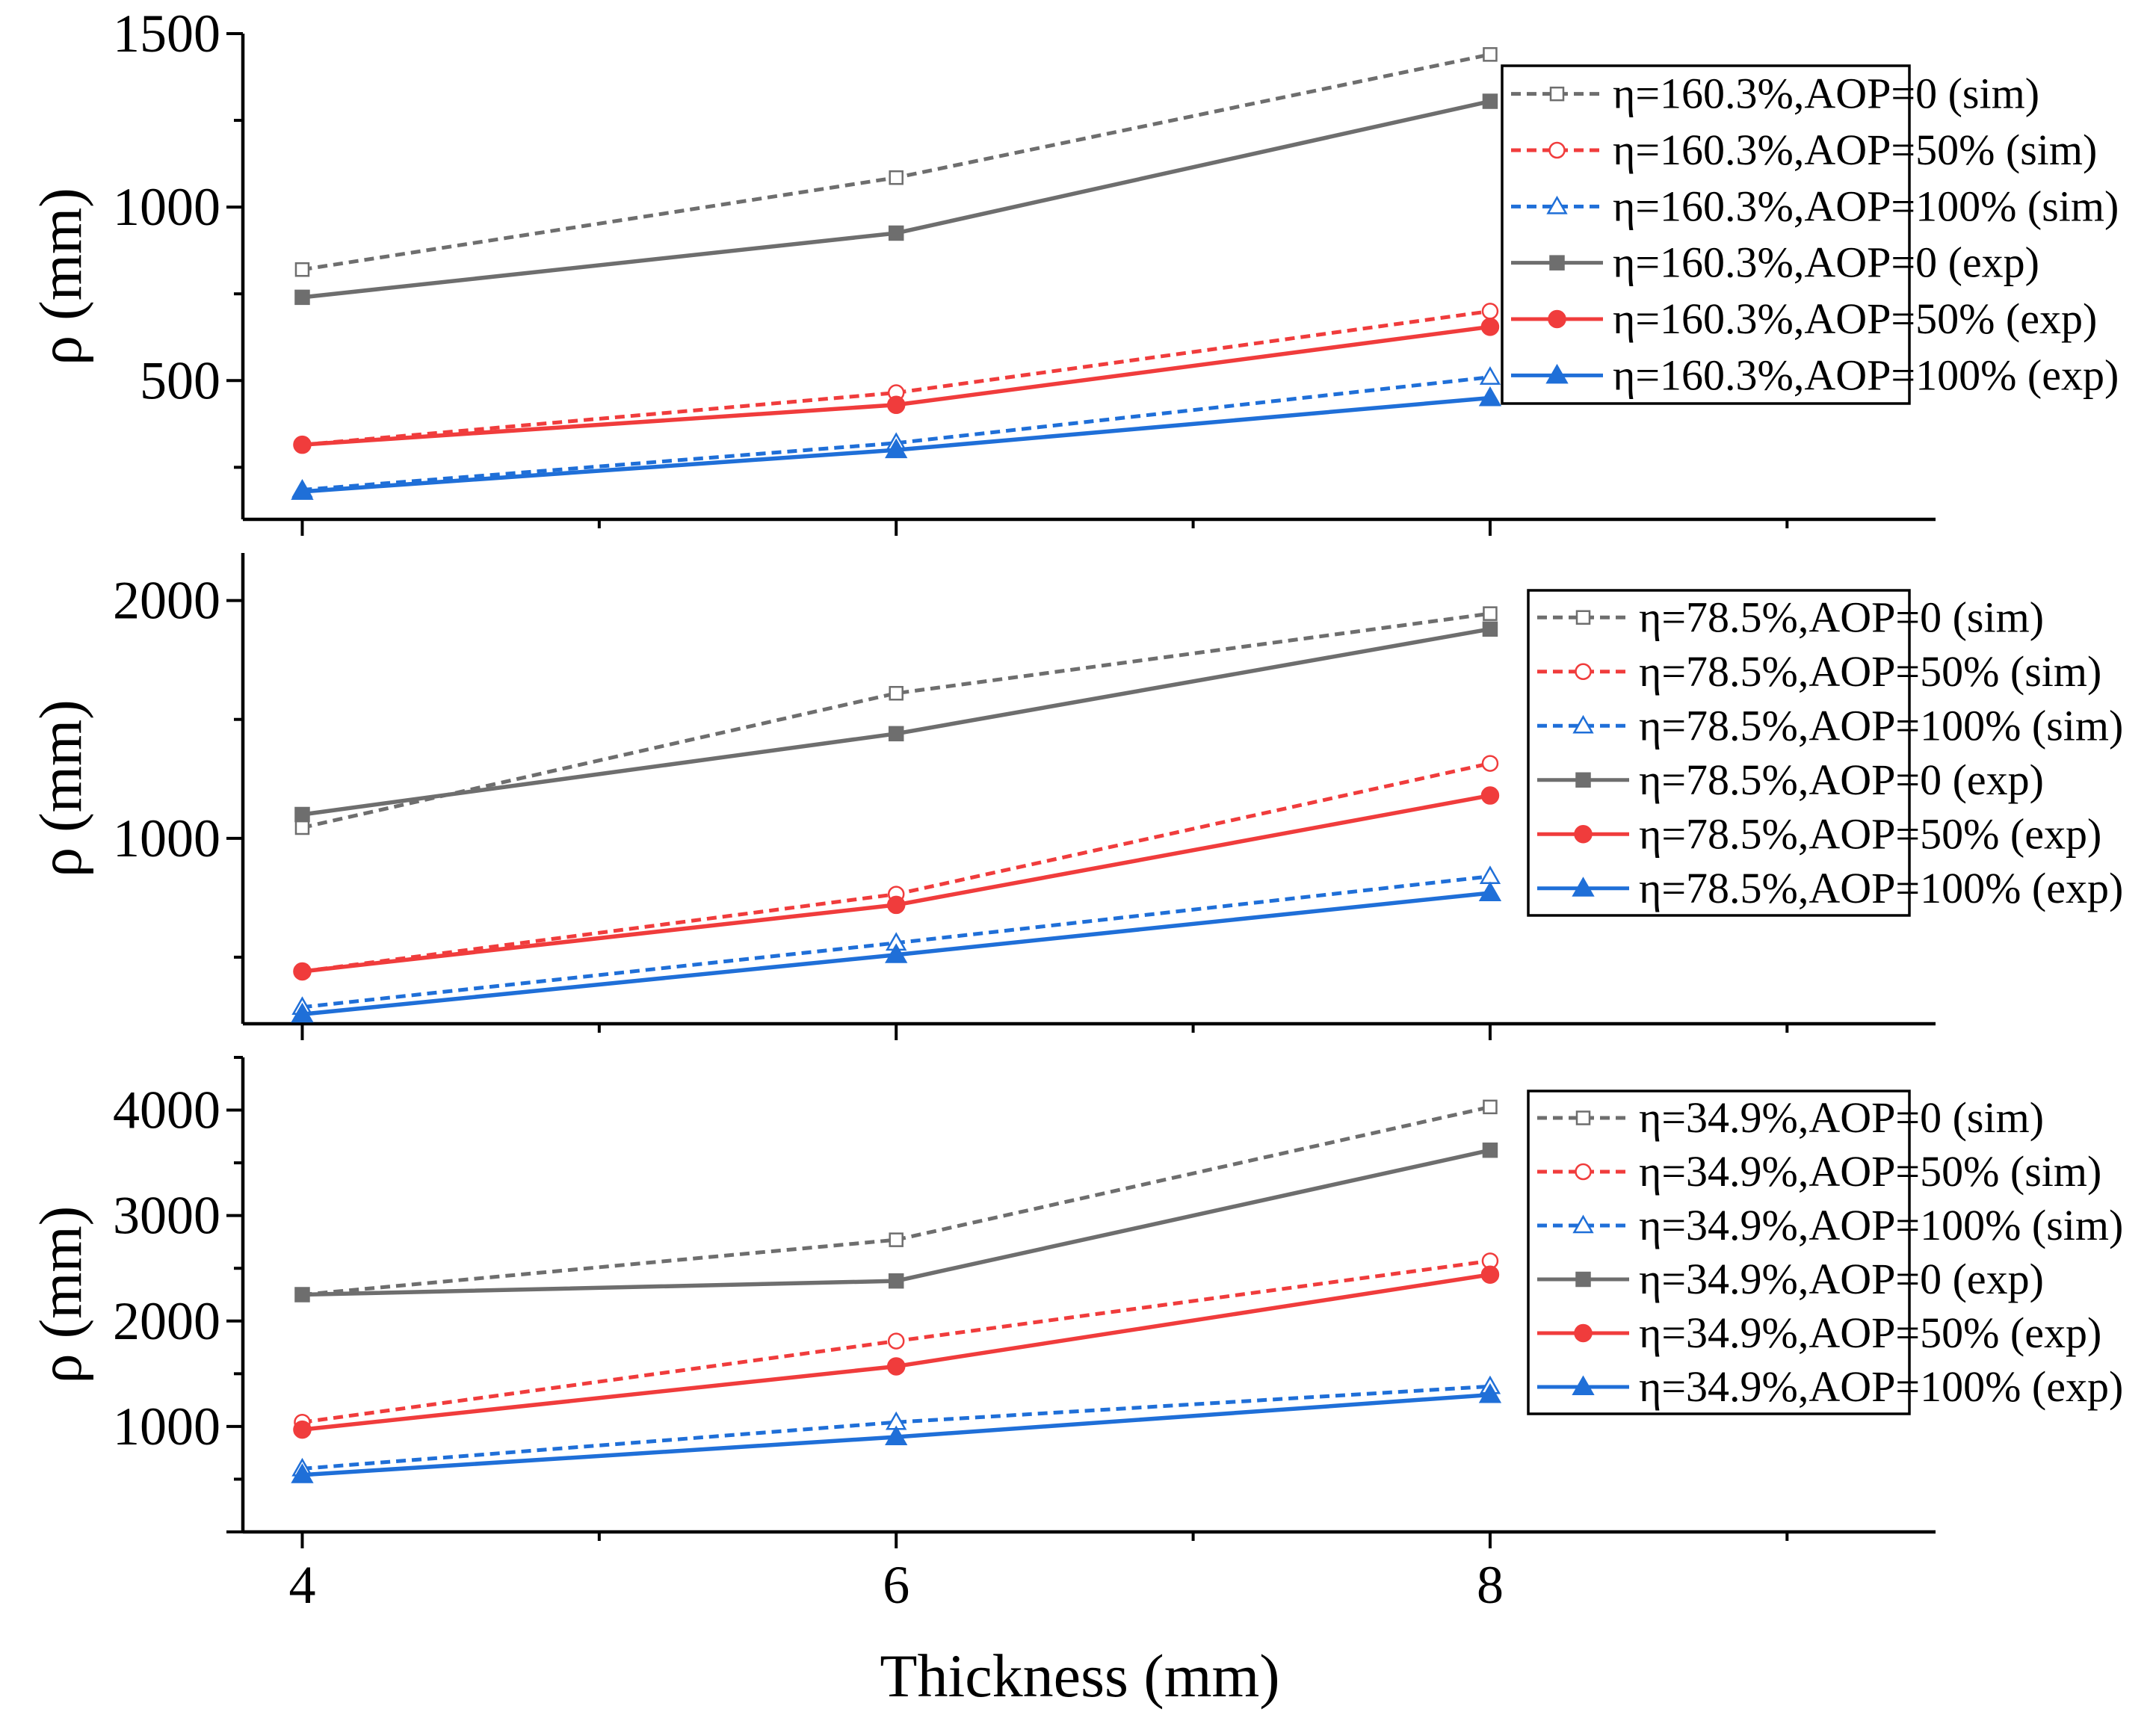  What do you see at coordinates (1881, 888) in the screenshot?
I see `legend-label: η=78.5%,AOP=100% (exp)` at bounding box center [1881, 888].